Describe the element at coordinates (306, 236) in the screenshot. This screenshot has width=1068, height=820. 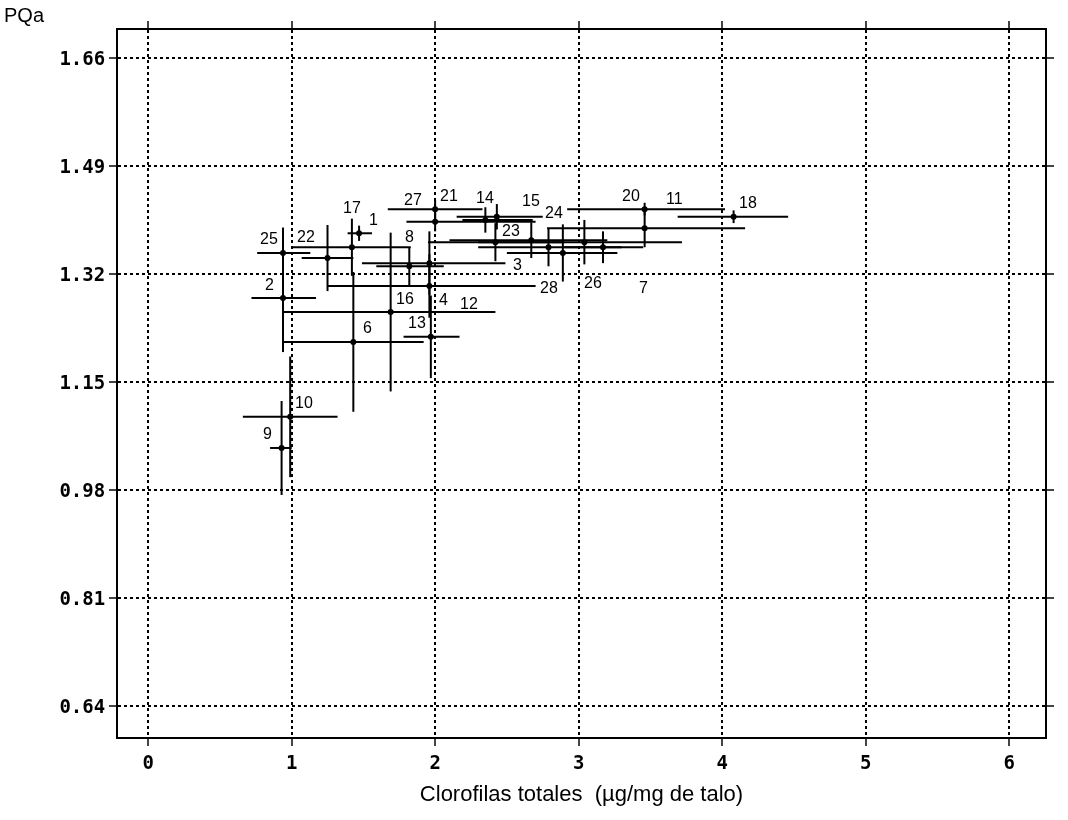
I see `annotation: 22` at that location.